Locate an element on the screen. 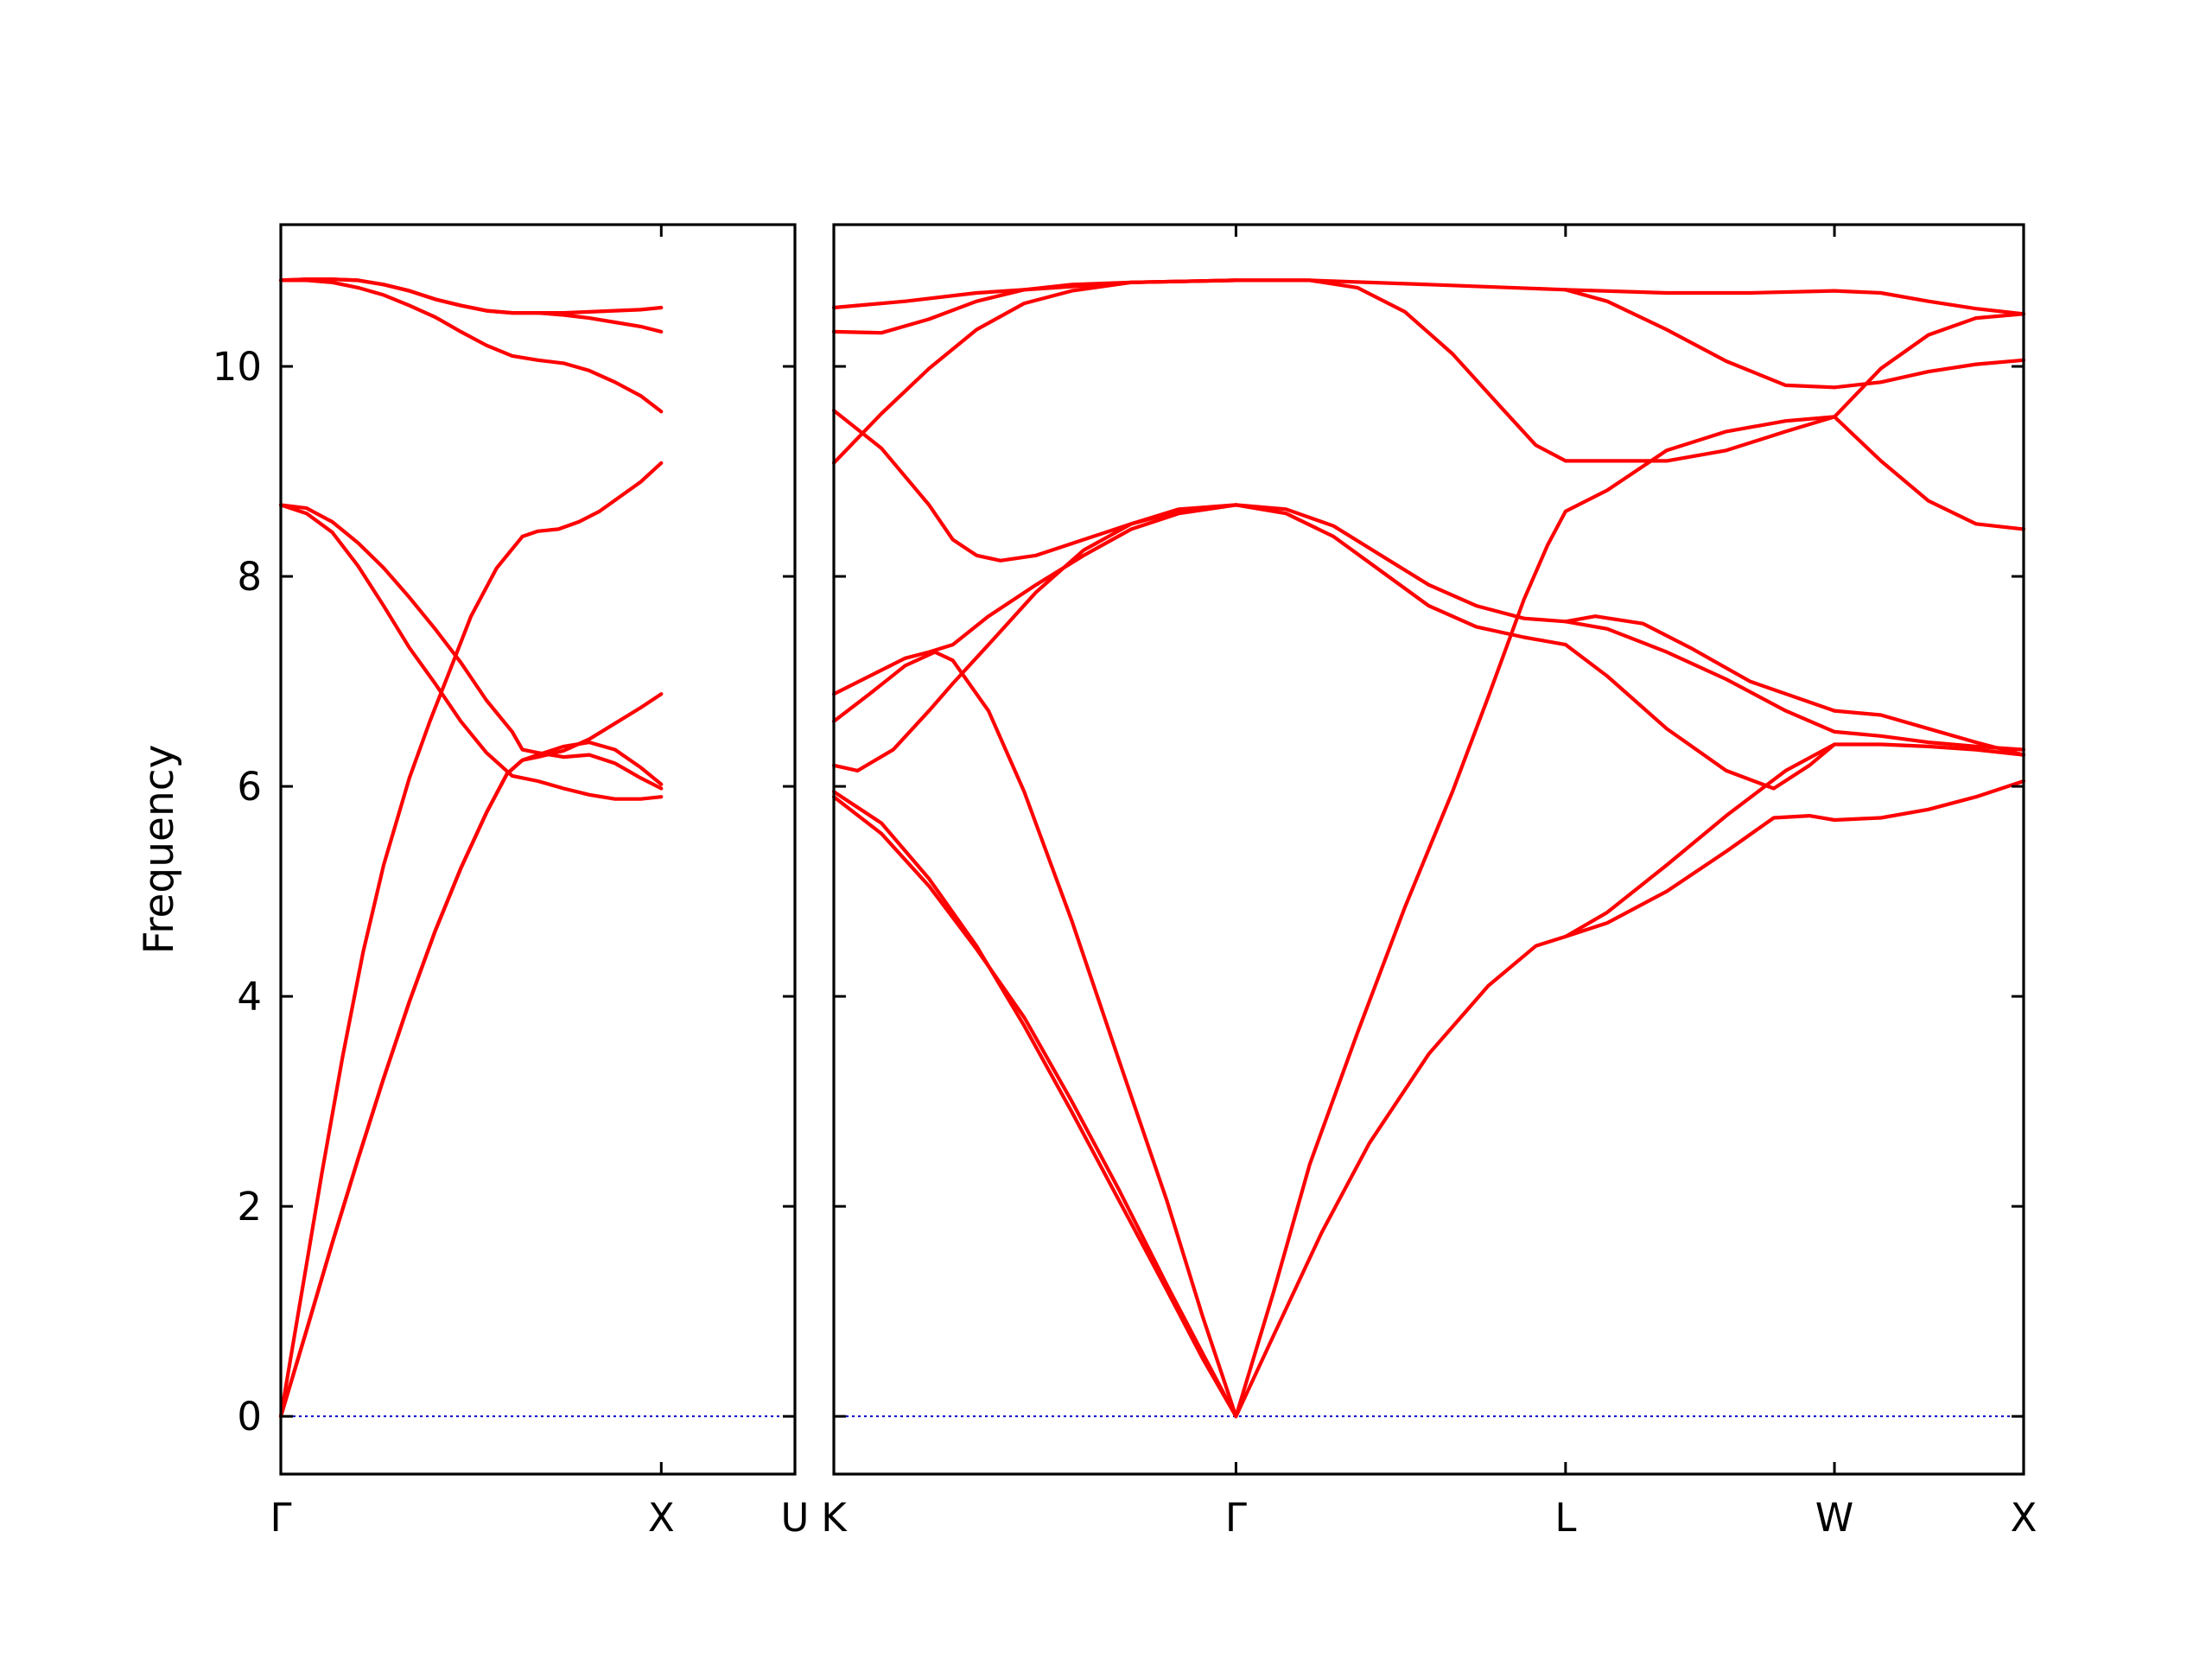  x-tick-label: L is located at coordinates (1565, 1518).